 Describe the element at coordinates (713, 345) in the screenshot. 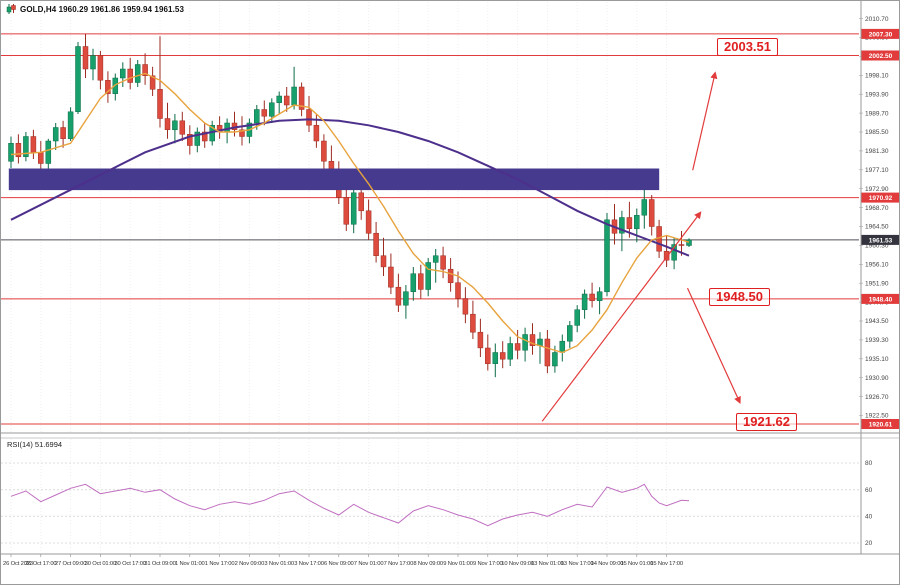

I see `projection-down` at that location.